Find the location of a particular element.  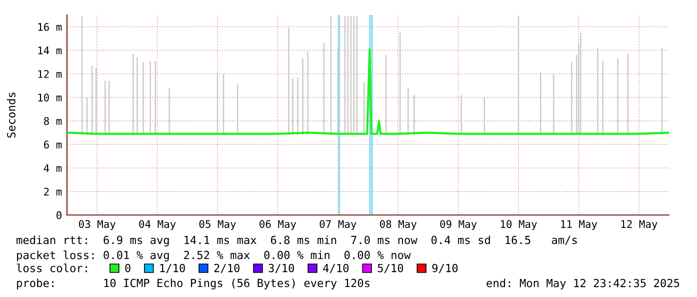

text: median rtt: 6.9 ms avg 14.1 ms max 6.8 ms min 7.0 ms now 0.4 ms sd 16.5 am/s is located at coordinates (296, 241).